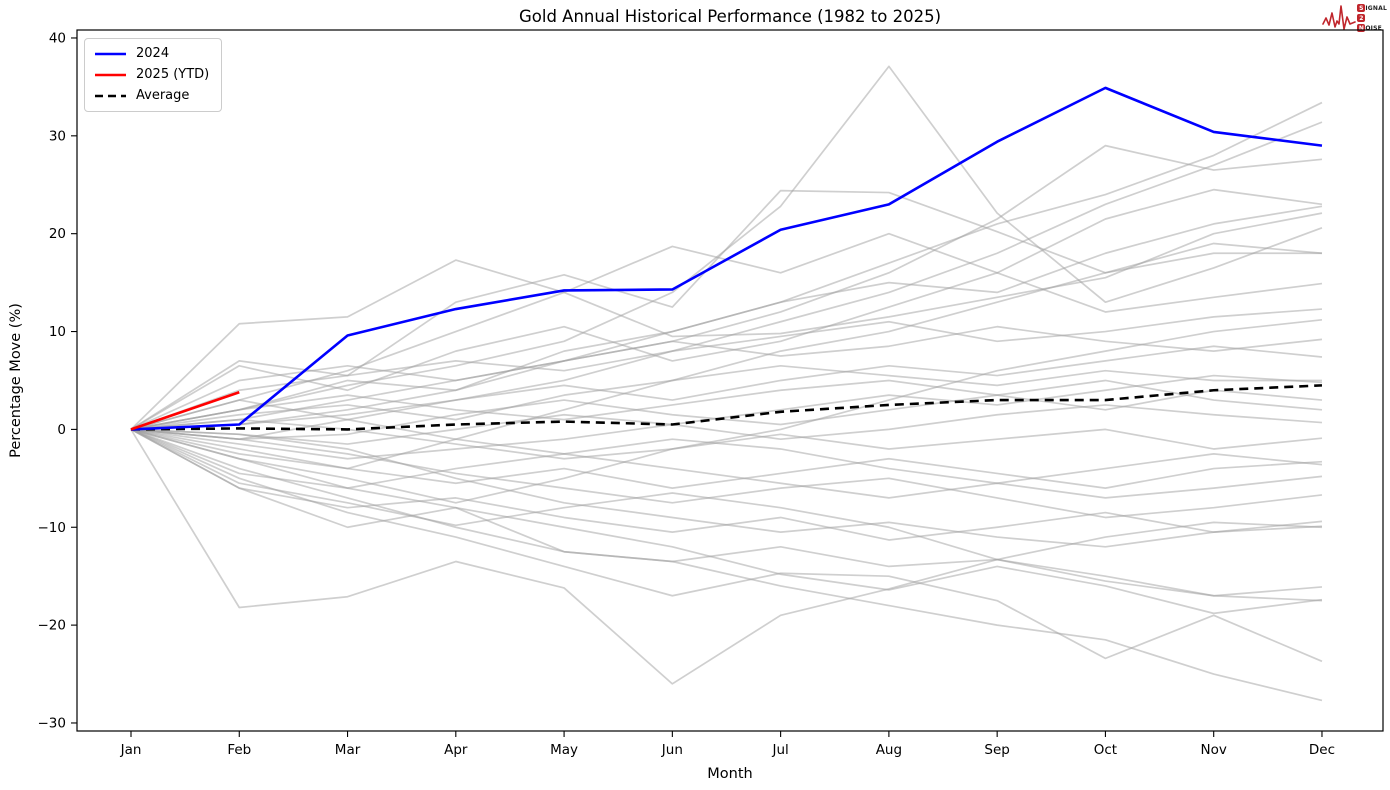 This screenshot has height=790, width=1390. I want to click on legend-item-average: Average, so click(151, 96).